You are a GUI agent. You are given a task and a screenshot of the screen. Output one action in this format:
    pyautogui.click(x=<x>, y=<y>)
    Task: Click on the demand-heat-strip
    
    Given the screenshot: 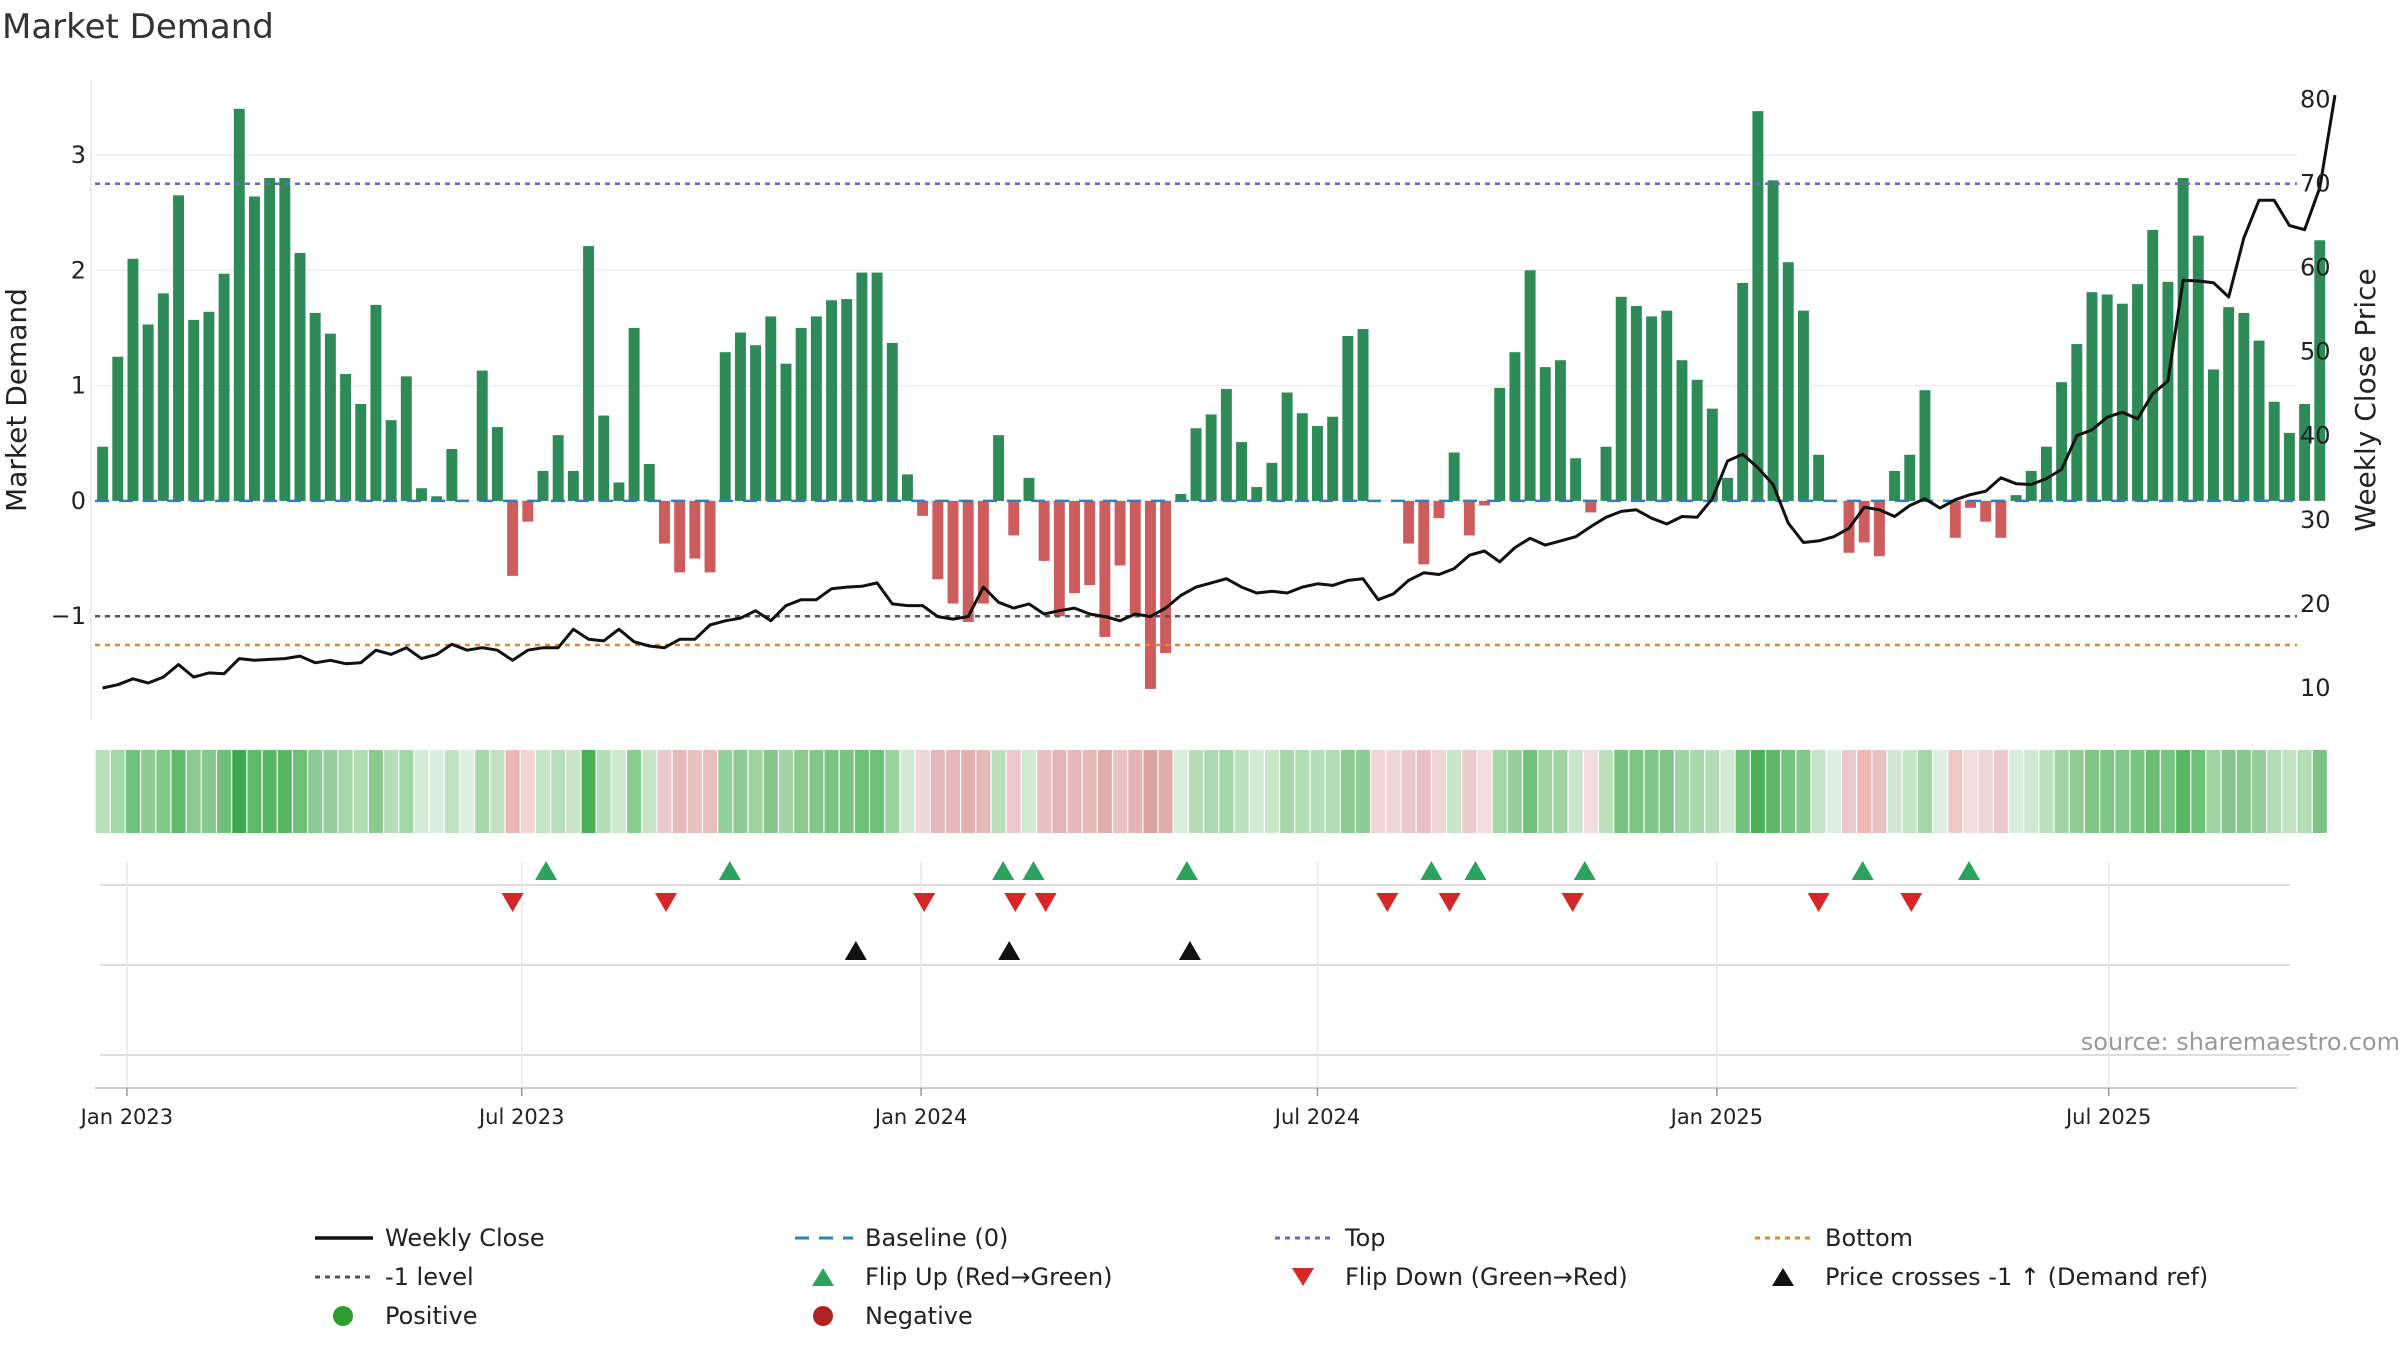 What is the action you would take?
    pyautogui.click(x=1211, y=791)
    